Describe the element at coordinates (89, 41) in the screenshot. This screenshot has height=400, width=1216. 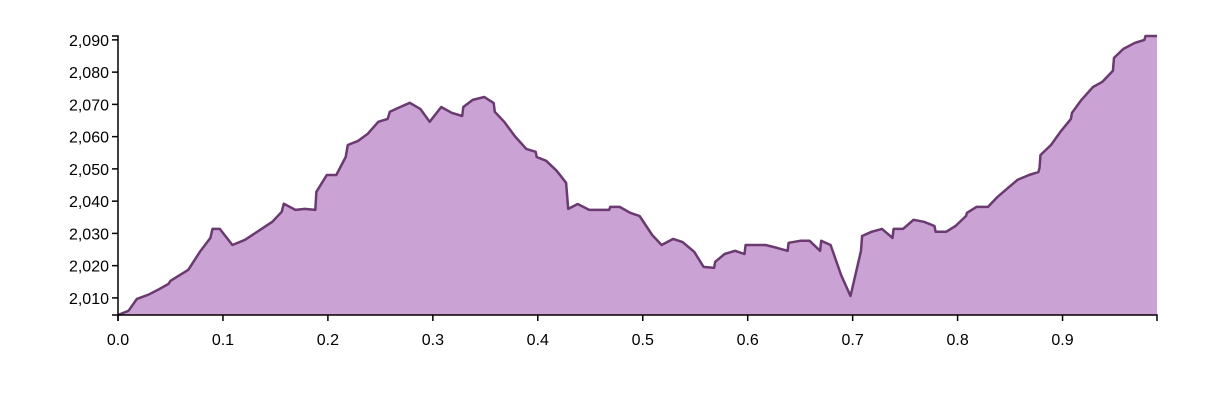
I see `y-tick-label: 2,090` at that location.